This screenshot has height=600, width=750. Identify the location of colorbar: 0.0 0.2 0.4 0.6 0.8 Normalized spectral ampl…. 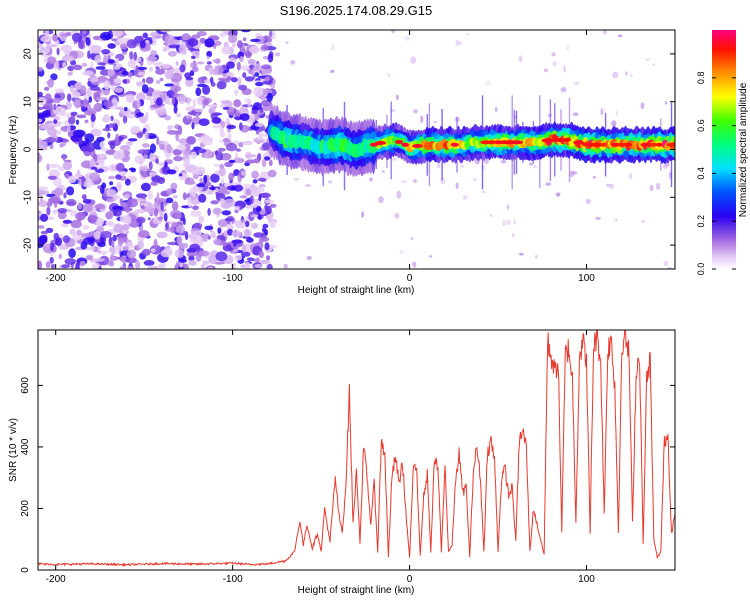
(722, 152).